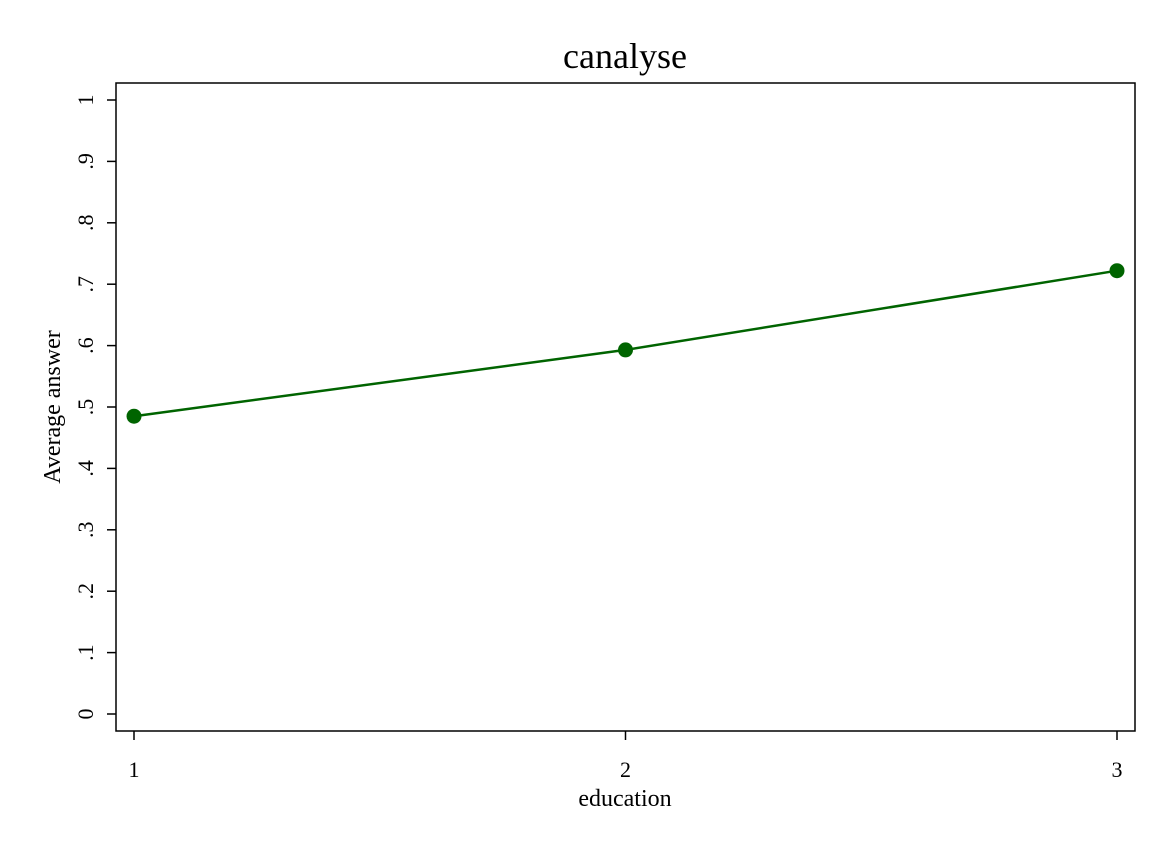  What do you see at coordinates (85, 100) in the screenshot?
I see `y-tick-label: 1` at bounding box center [85, 100].